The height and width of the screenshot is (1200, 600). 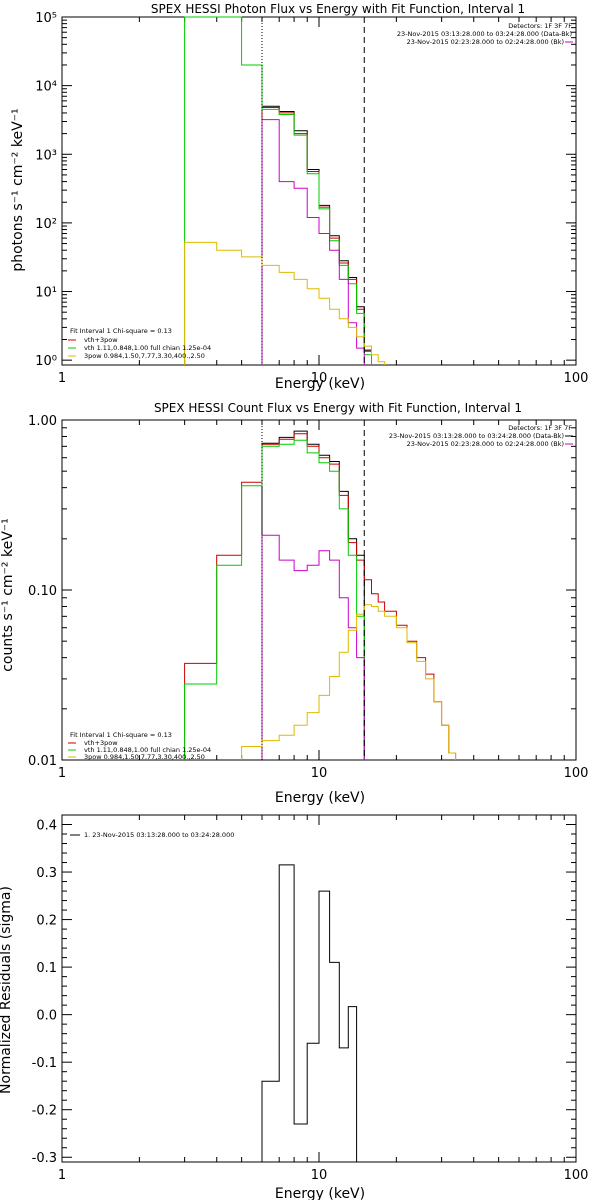 I want to click on photon-x-tick-label: 1, so click(x=62, y=378).